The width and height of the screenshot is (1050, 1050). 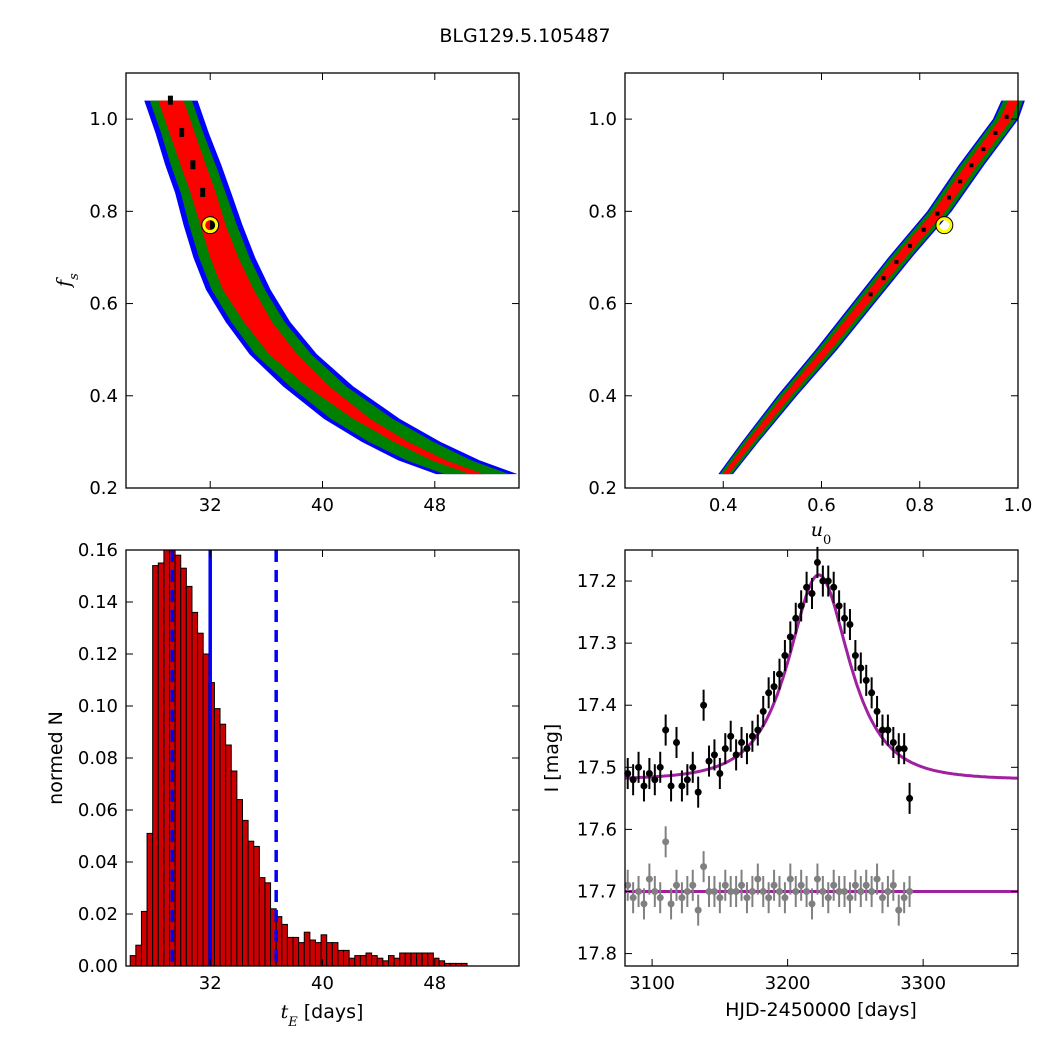 What do you see at coordinates (98, 602) in the screenshot?
I see `bl-ytick-label: 0.14` at bounding box center [98, 602].